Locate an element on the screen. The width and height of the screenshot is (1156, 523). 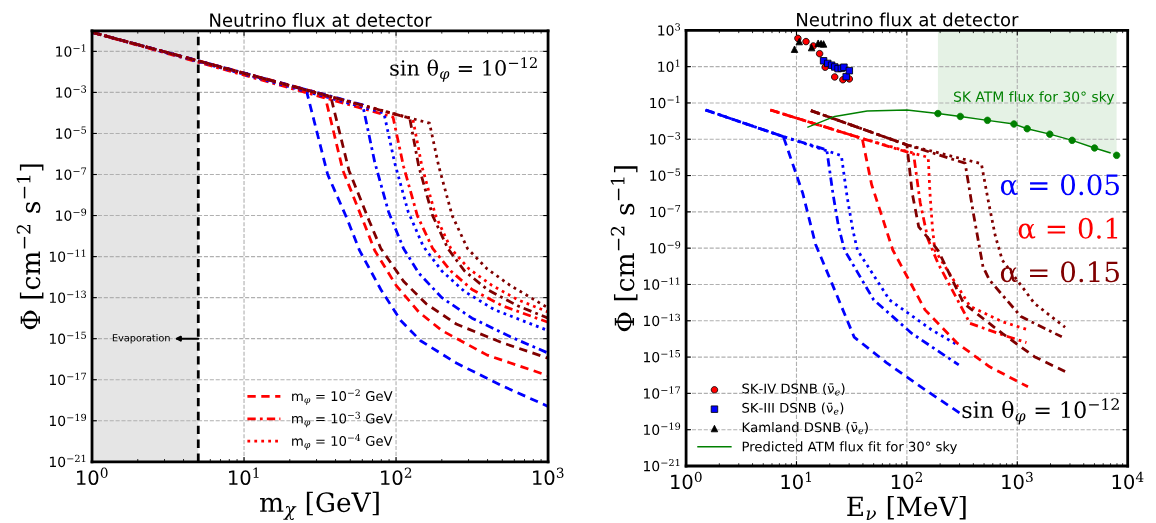
legend-label: SK-IV DSNB (ν̄$_{e}$) is located at coordinates (793, 389).